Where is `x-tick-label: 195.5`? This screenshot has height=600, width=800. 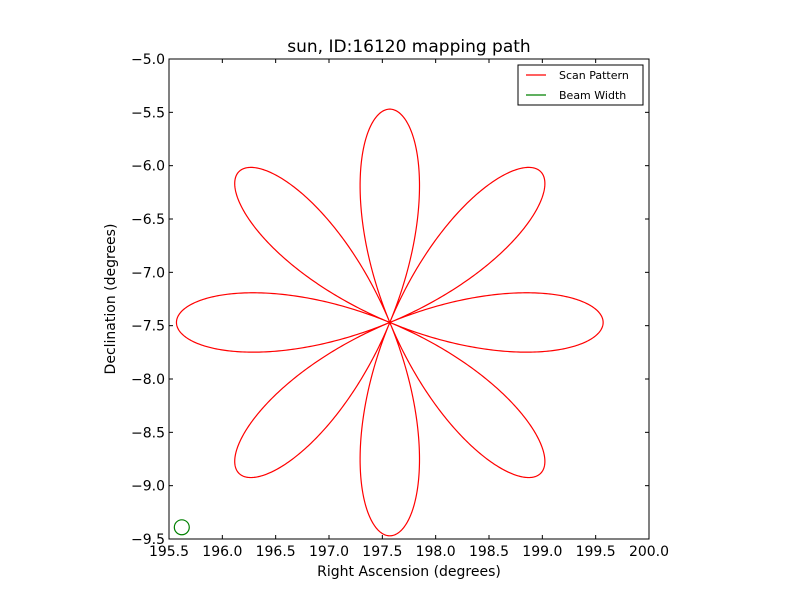
x-tick-label: 195.5 is located at coordinates (169, 552).